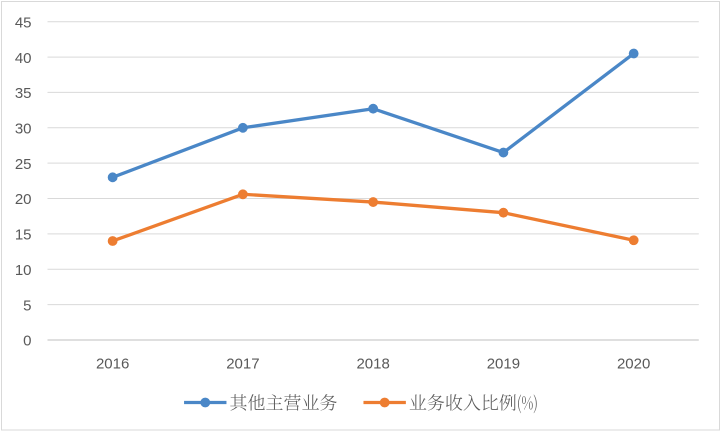 This screenshot has width=722, height=434. Describe the element at coordinates (633, 364) in the screenshot. I see `x-tick-label: 2020` at that location.